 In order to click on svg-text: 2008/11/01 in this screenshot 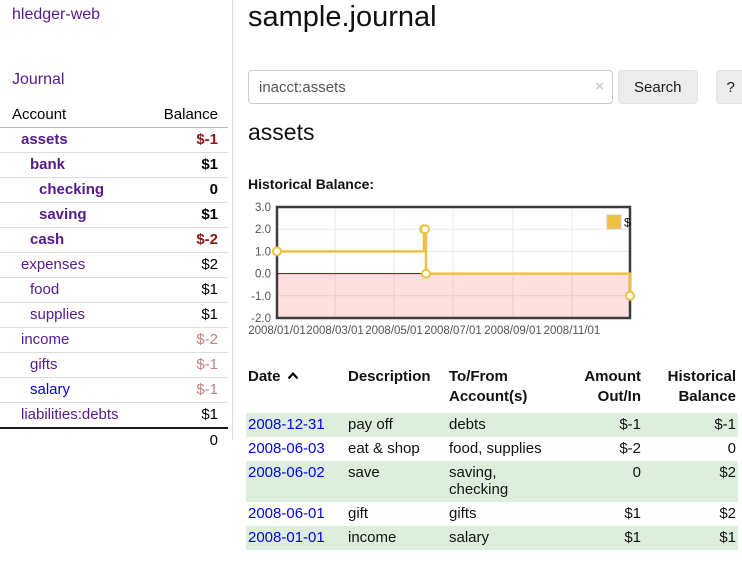, I will do `click(572, 331)`.